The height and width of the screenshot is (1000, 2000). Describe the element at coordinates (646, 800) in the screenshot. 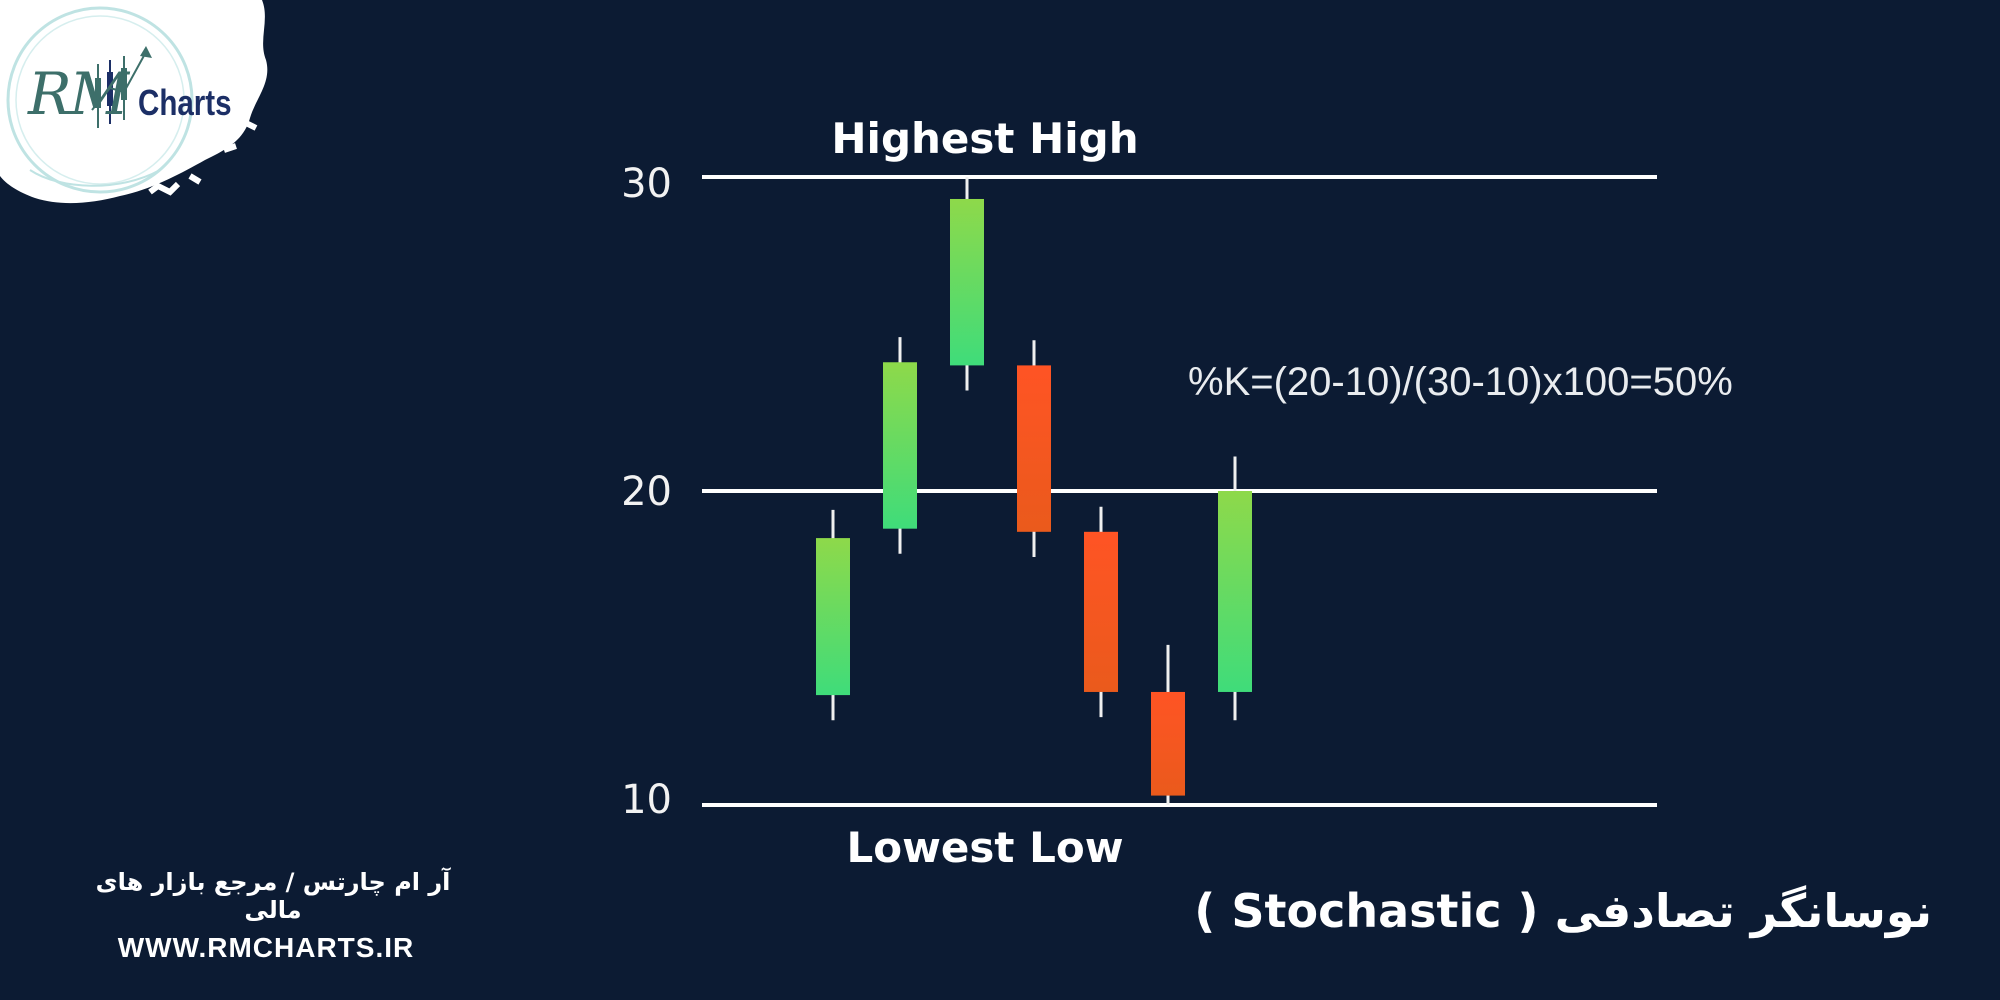

I see `y-tick-label-10: 10` at that location.